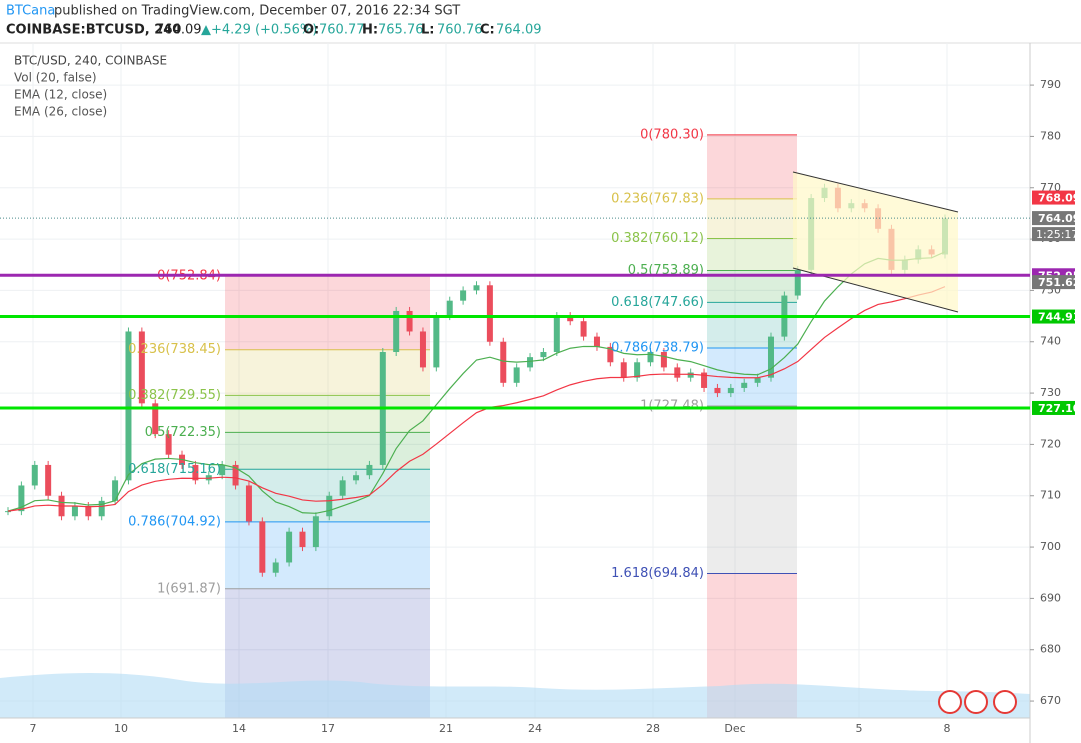  I want to click on fib-label: 0.236(767.83), so click(657, 198).